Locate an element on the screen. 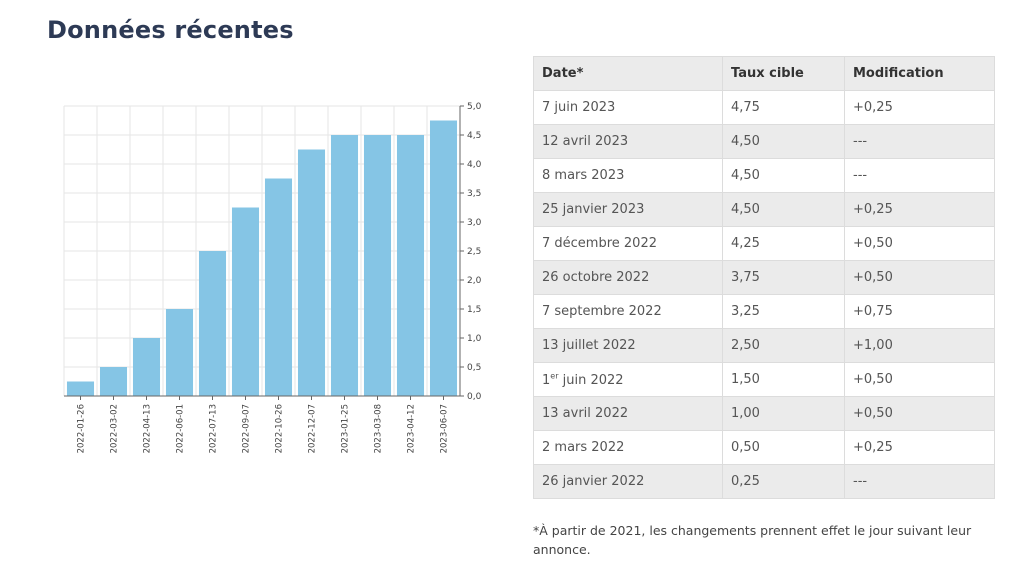 This screenshot has height=563, width=1024. date-cell-text: 12 avril 2023 is located at coordinates (585, 141).